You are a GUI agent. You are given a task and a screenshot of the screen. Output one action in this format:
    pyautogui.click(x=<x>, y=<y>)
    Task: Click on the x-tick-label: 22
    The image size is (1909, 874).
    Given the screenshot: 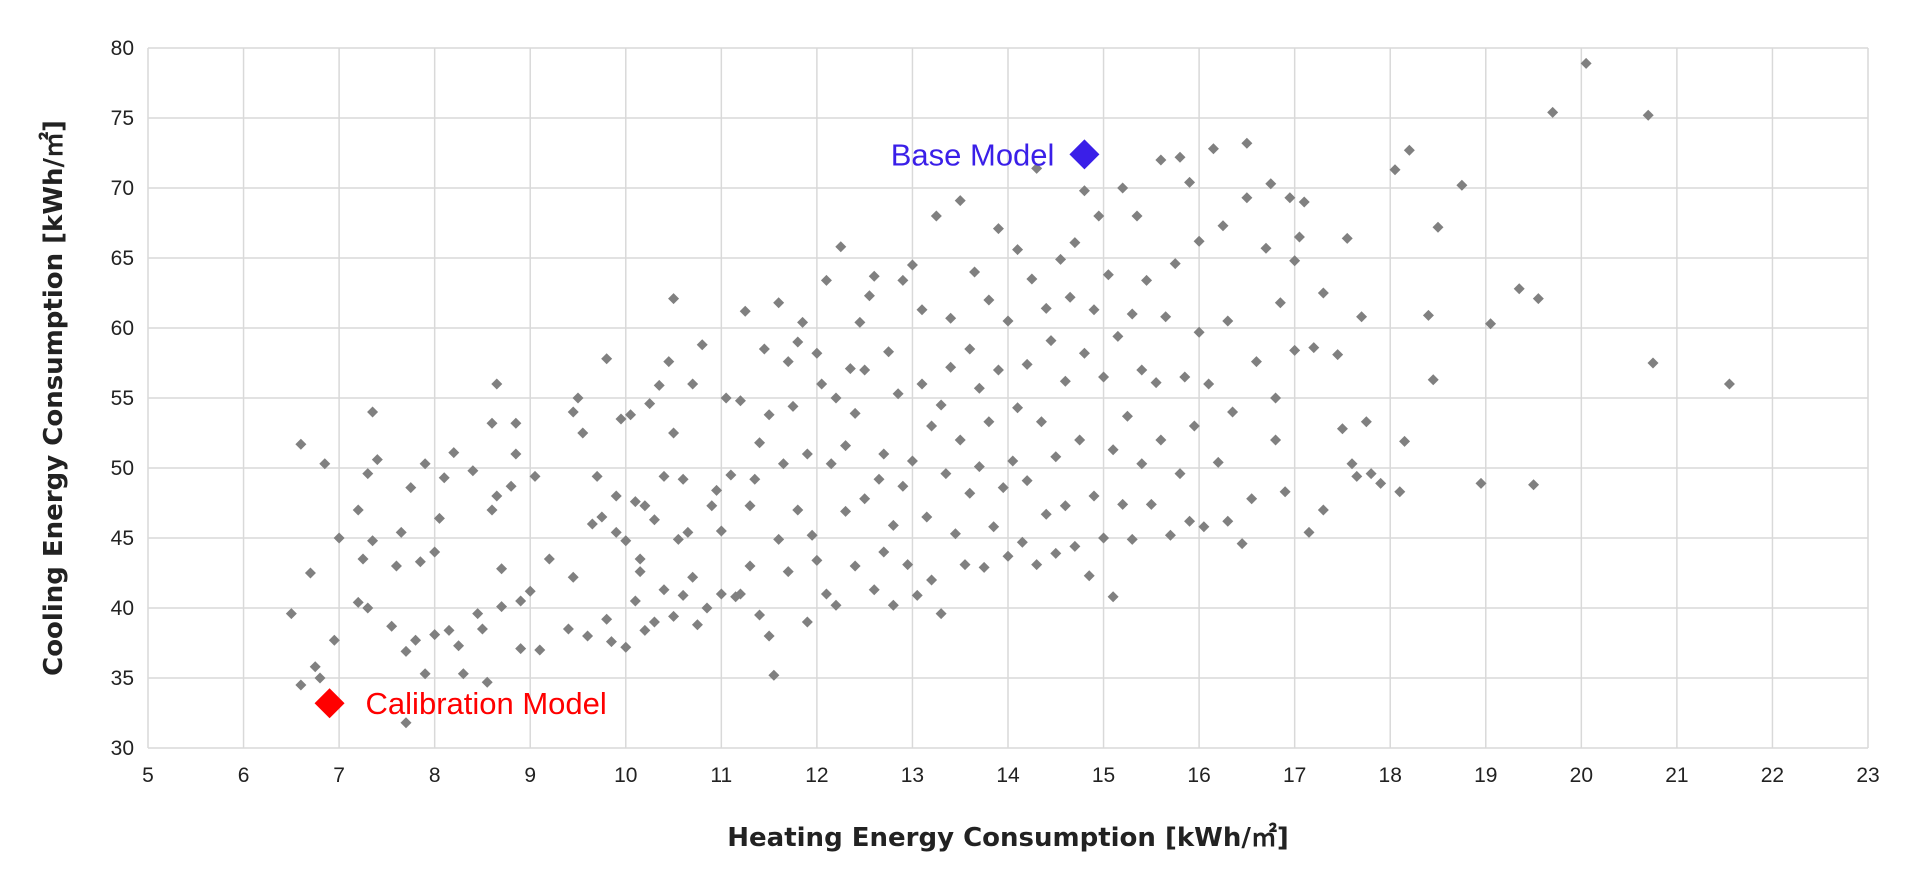 What is the action you would take?
    pyautogui.click(x=1772, y=775)
    